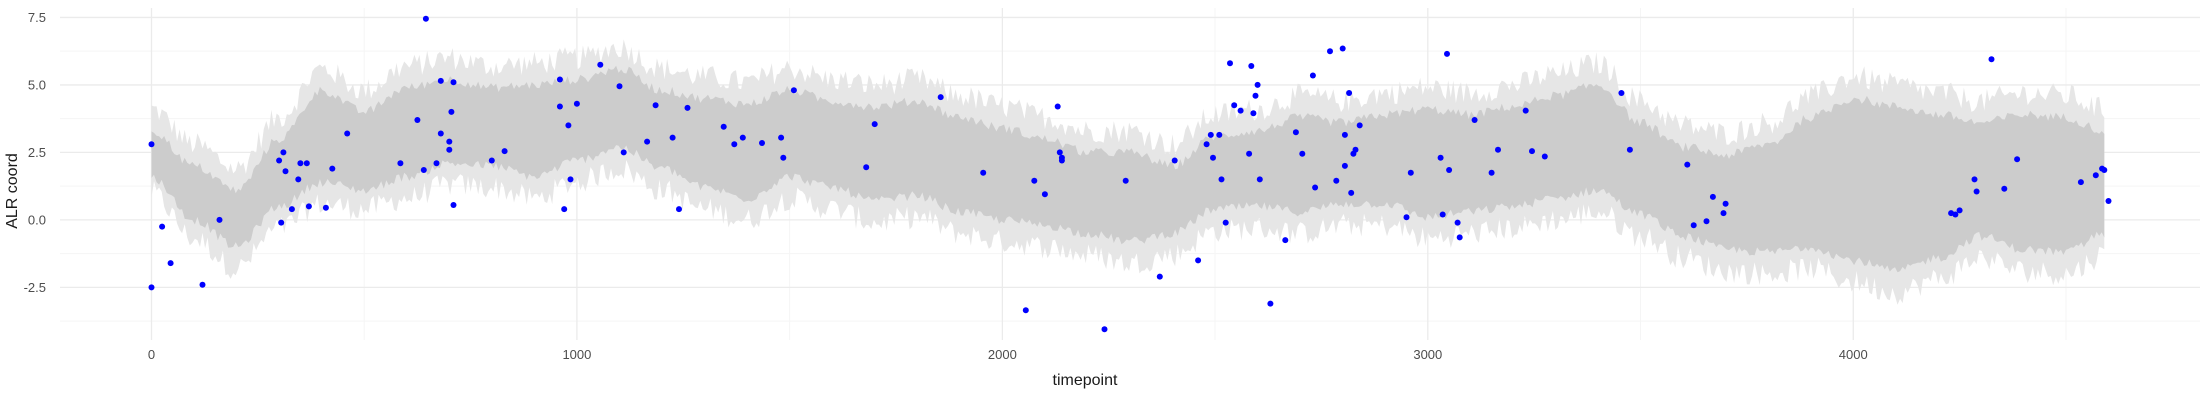 The width and height of the screenshot is (2200, 405). I want to click on x-tick-label: 3000, so click(1427, 354).